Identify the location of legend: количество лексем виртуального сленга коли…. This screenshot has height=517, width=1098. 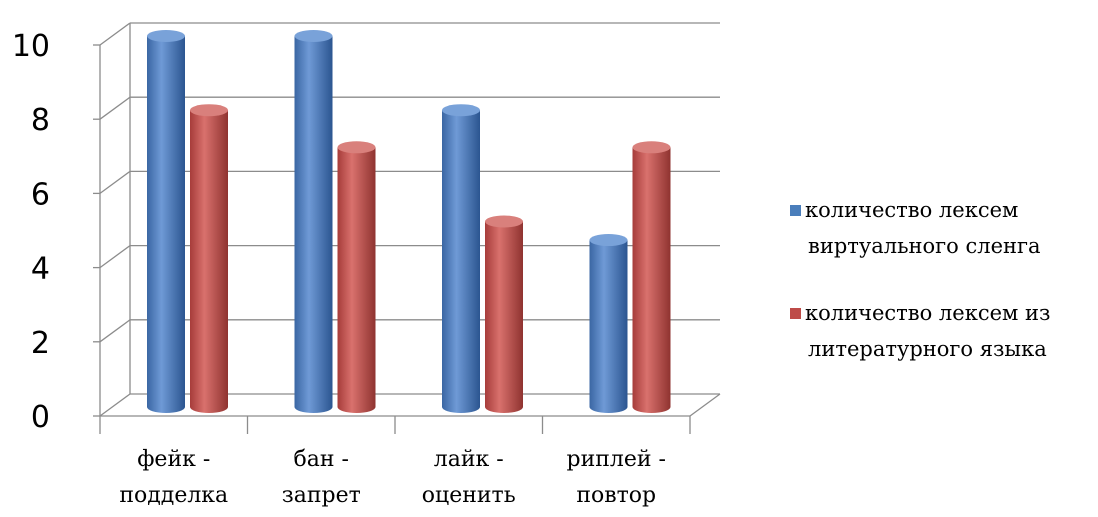
(920, 279).